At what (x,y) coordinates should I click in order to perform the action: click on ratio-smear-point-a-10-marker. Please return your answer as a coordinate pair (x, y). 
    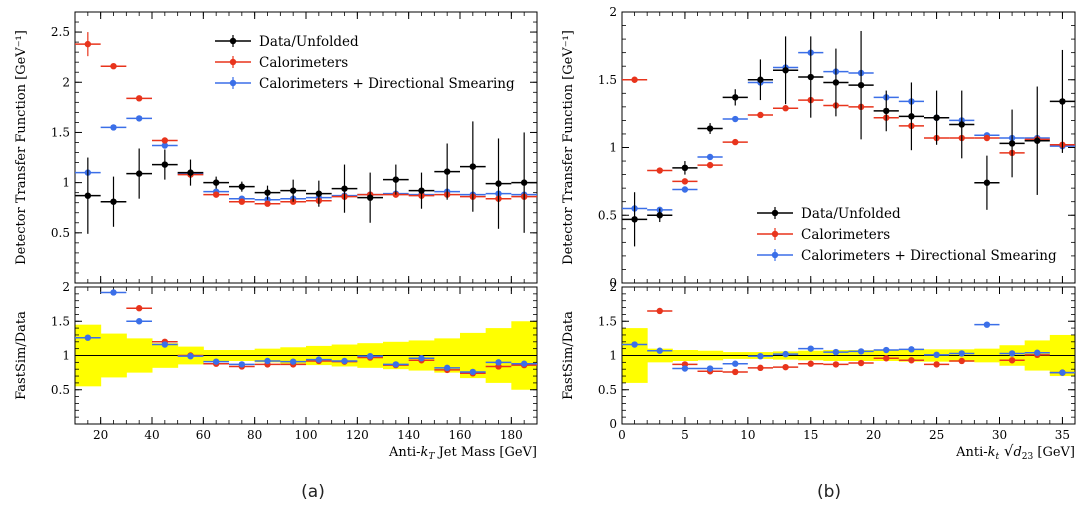
    Looking at the image, I should click on (344, 361).